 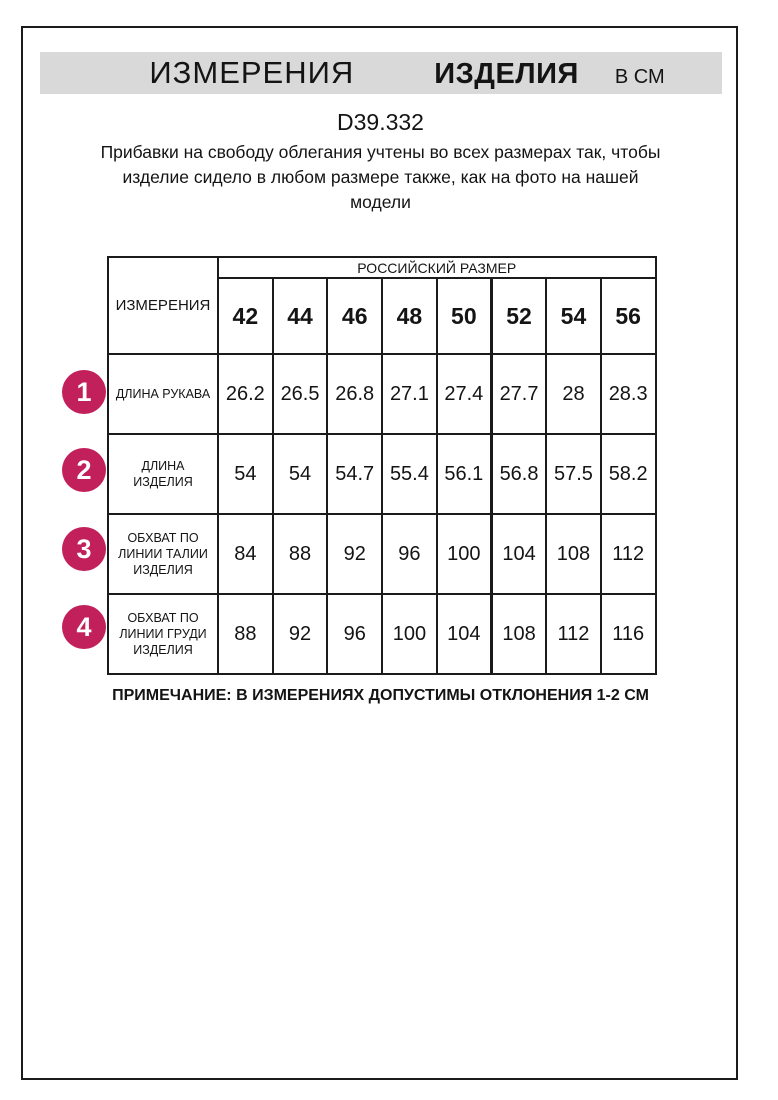 I want to click on size-header-52: 52, so click(x=518, y=316).